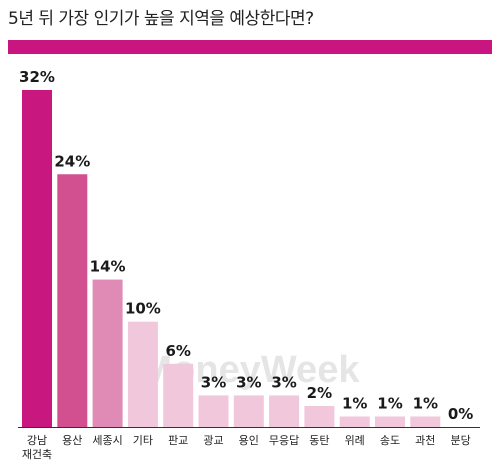 The image size is (500, 470). What do you see at coordinates (249, 440) in the screenshot?
I see `category-label: 용인` at bounding box center [249, 440].